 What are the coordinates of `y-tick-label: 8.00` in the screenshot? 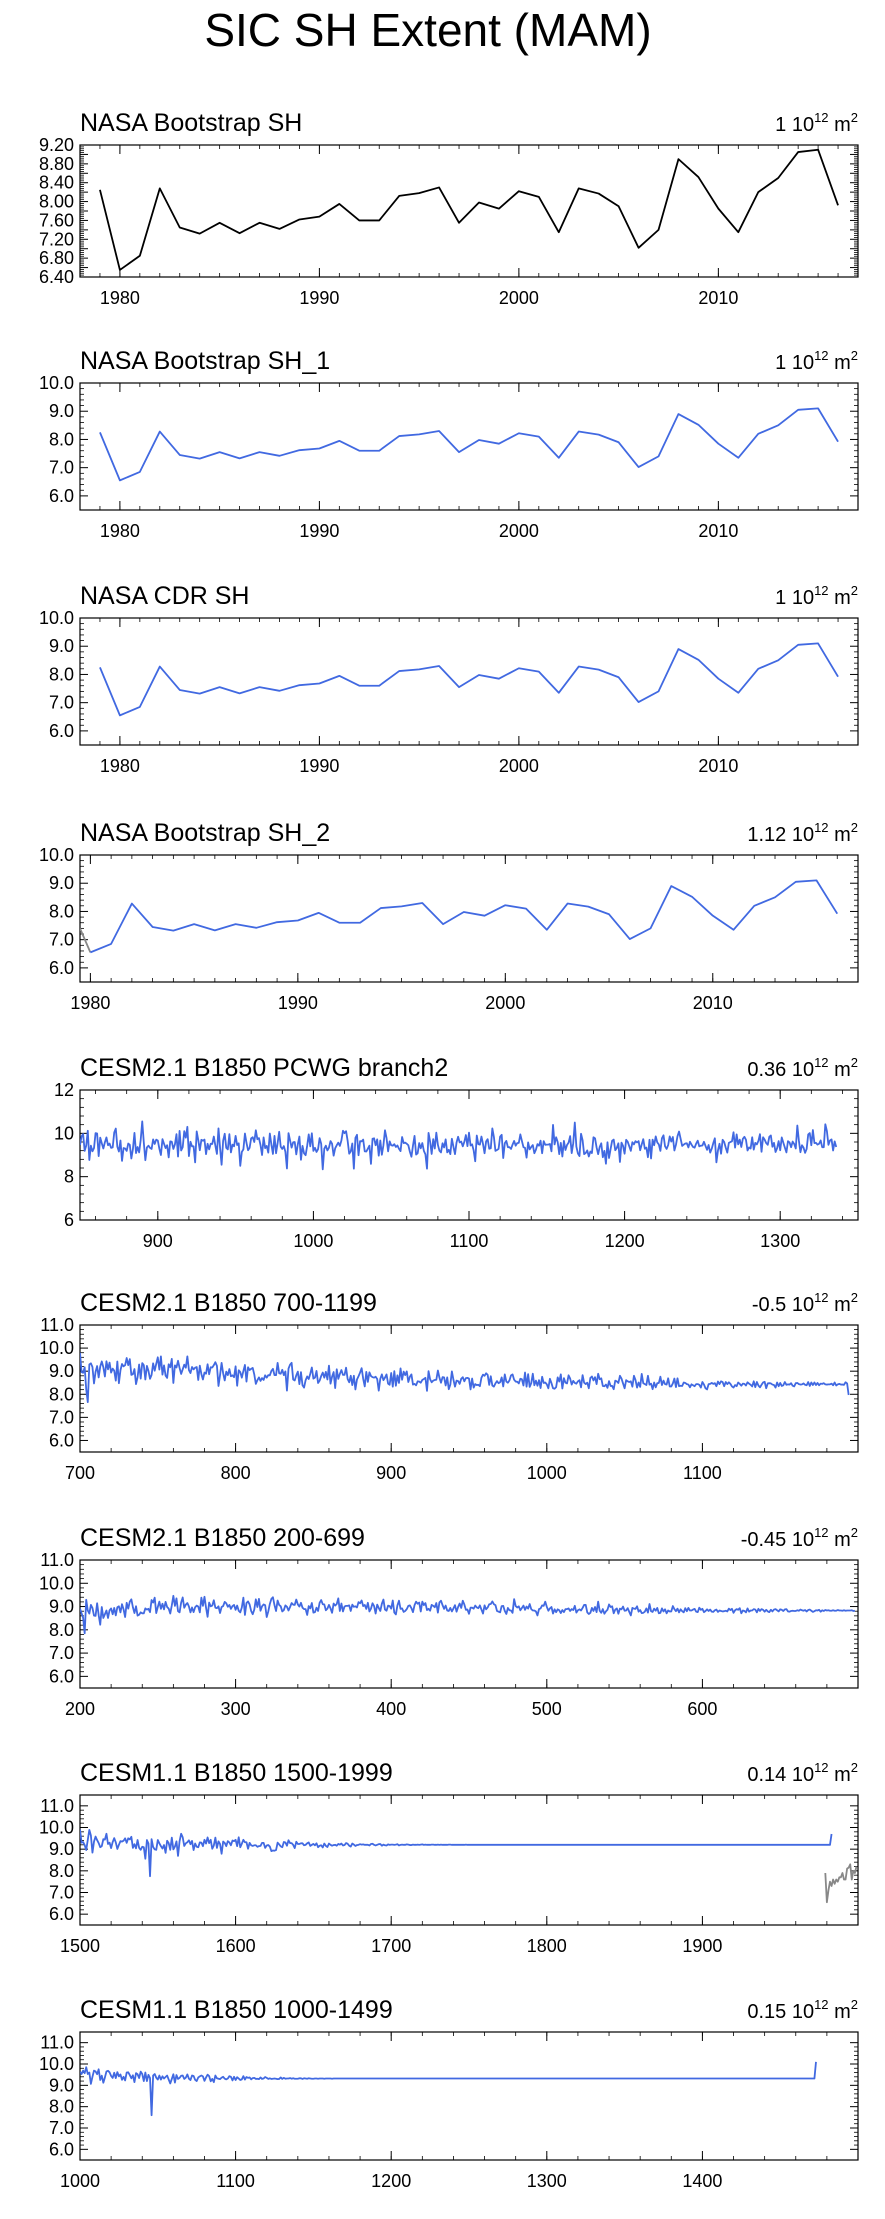 It's located at (56, 202).